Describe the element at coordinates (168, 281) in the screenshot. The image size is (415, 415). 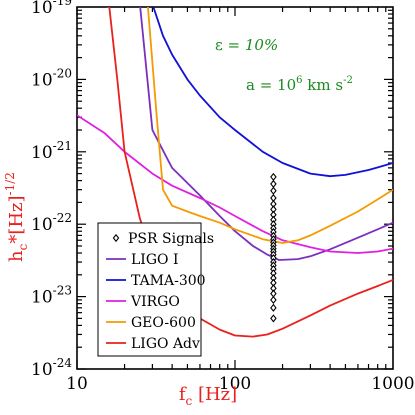
I see `legend-label: TAMA-300` at that location.